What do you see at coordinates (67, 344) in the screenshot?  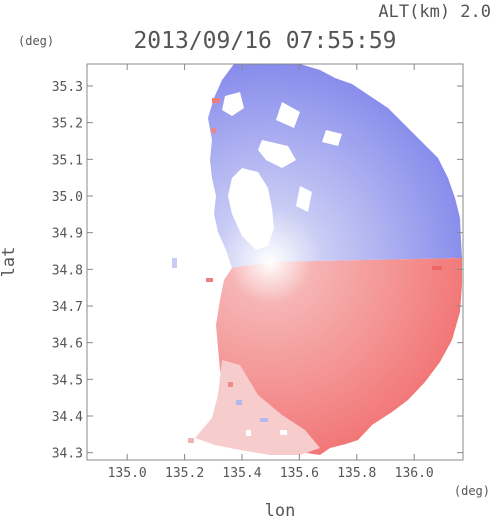 I see `y-tick-label: 34.6` at bounding box center [67, 344].